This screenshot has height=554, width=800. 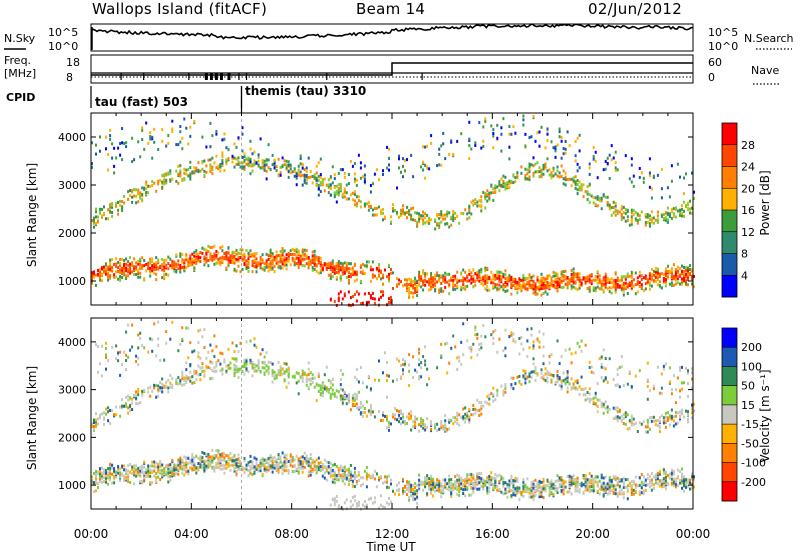 What do you see at coordinates (32, 215) in the screenshot?
I see `power-ylabel: Slant Range [km]` at bounding box center [32, 215].